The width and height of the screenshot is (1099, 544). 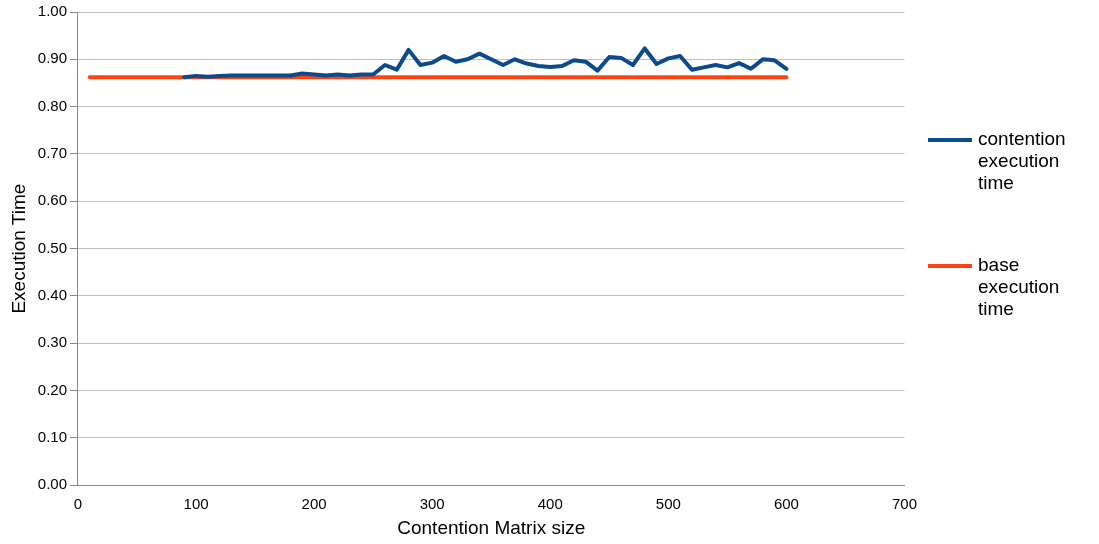 What do you see at coordinates (18, 248) in the screenshot?
I see `y-axis-title: Execution Time` at bounding box center [18, 248].